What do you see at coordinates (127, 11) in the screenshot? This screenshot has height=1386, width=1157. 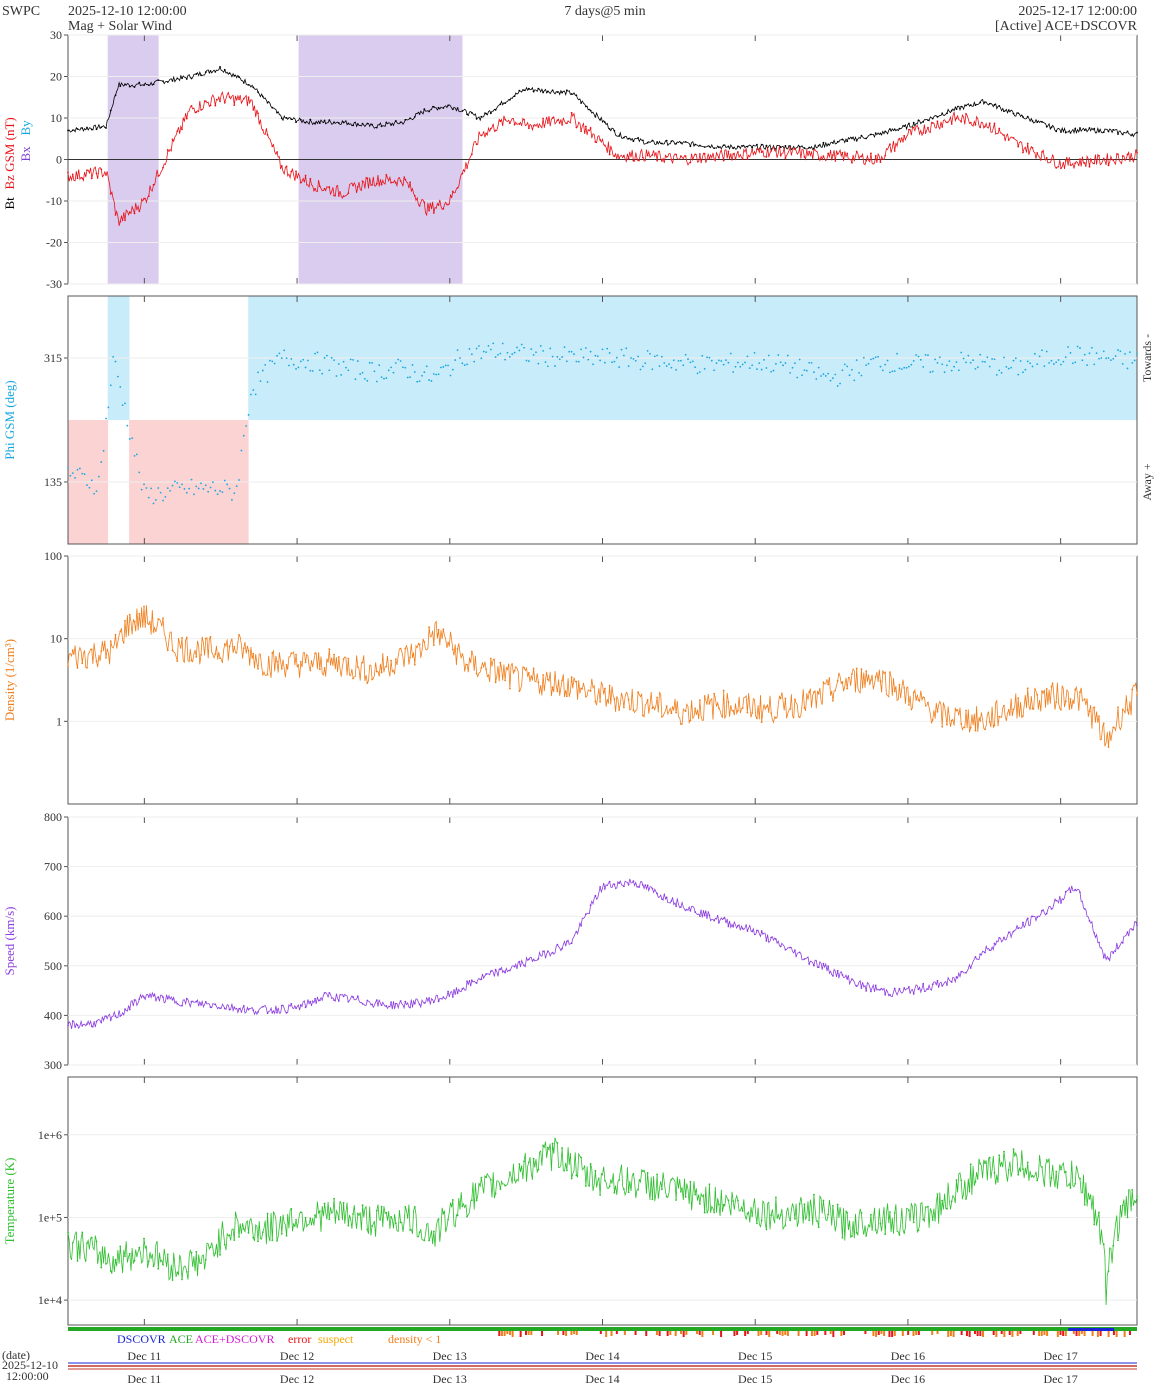 I see `start-time: 2025-12-10 12:00:00` at bounding box center [127, 11].